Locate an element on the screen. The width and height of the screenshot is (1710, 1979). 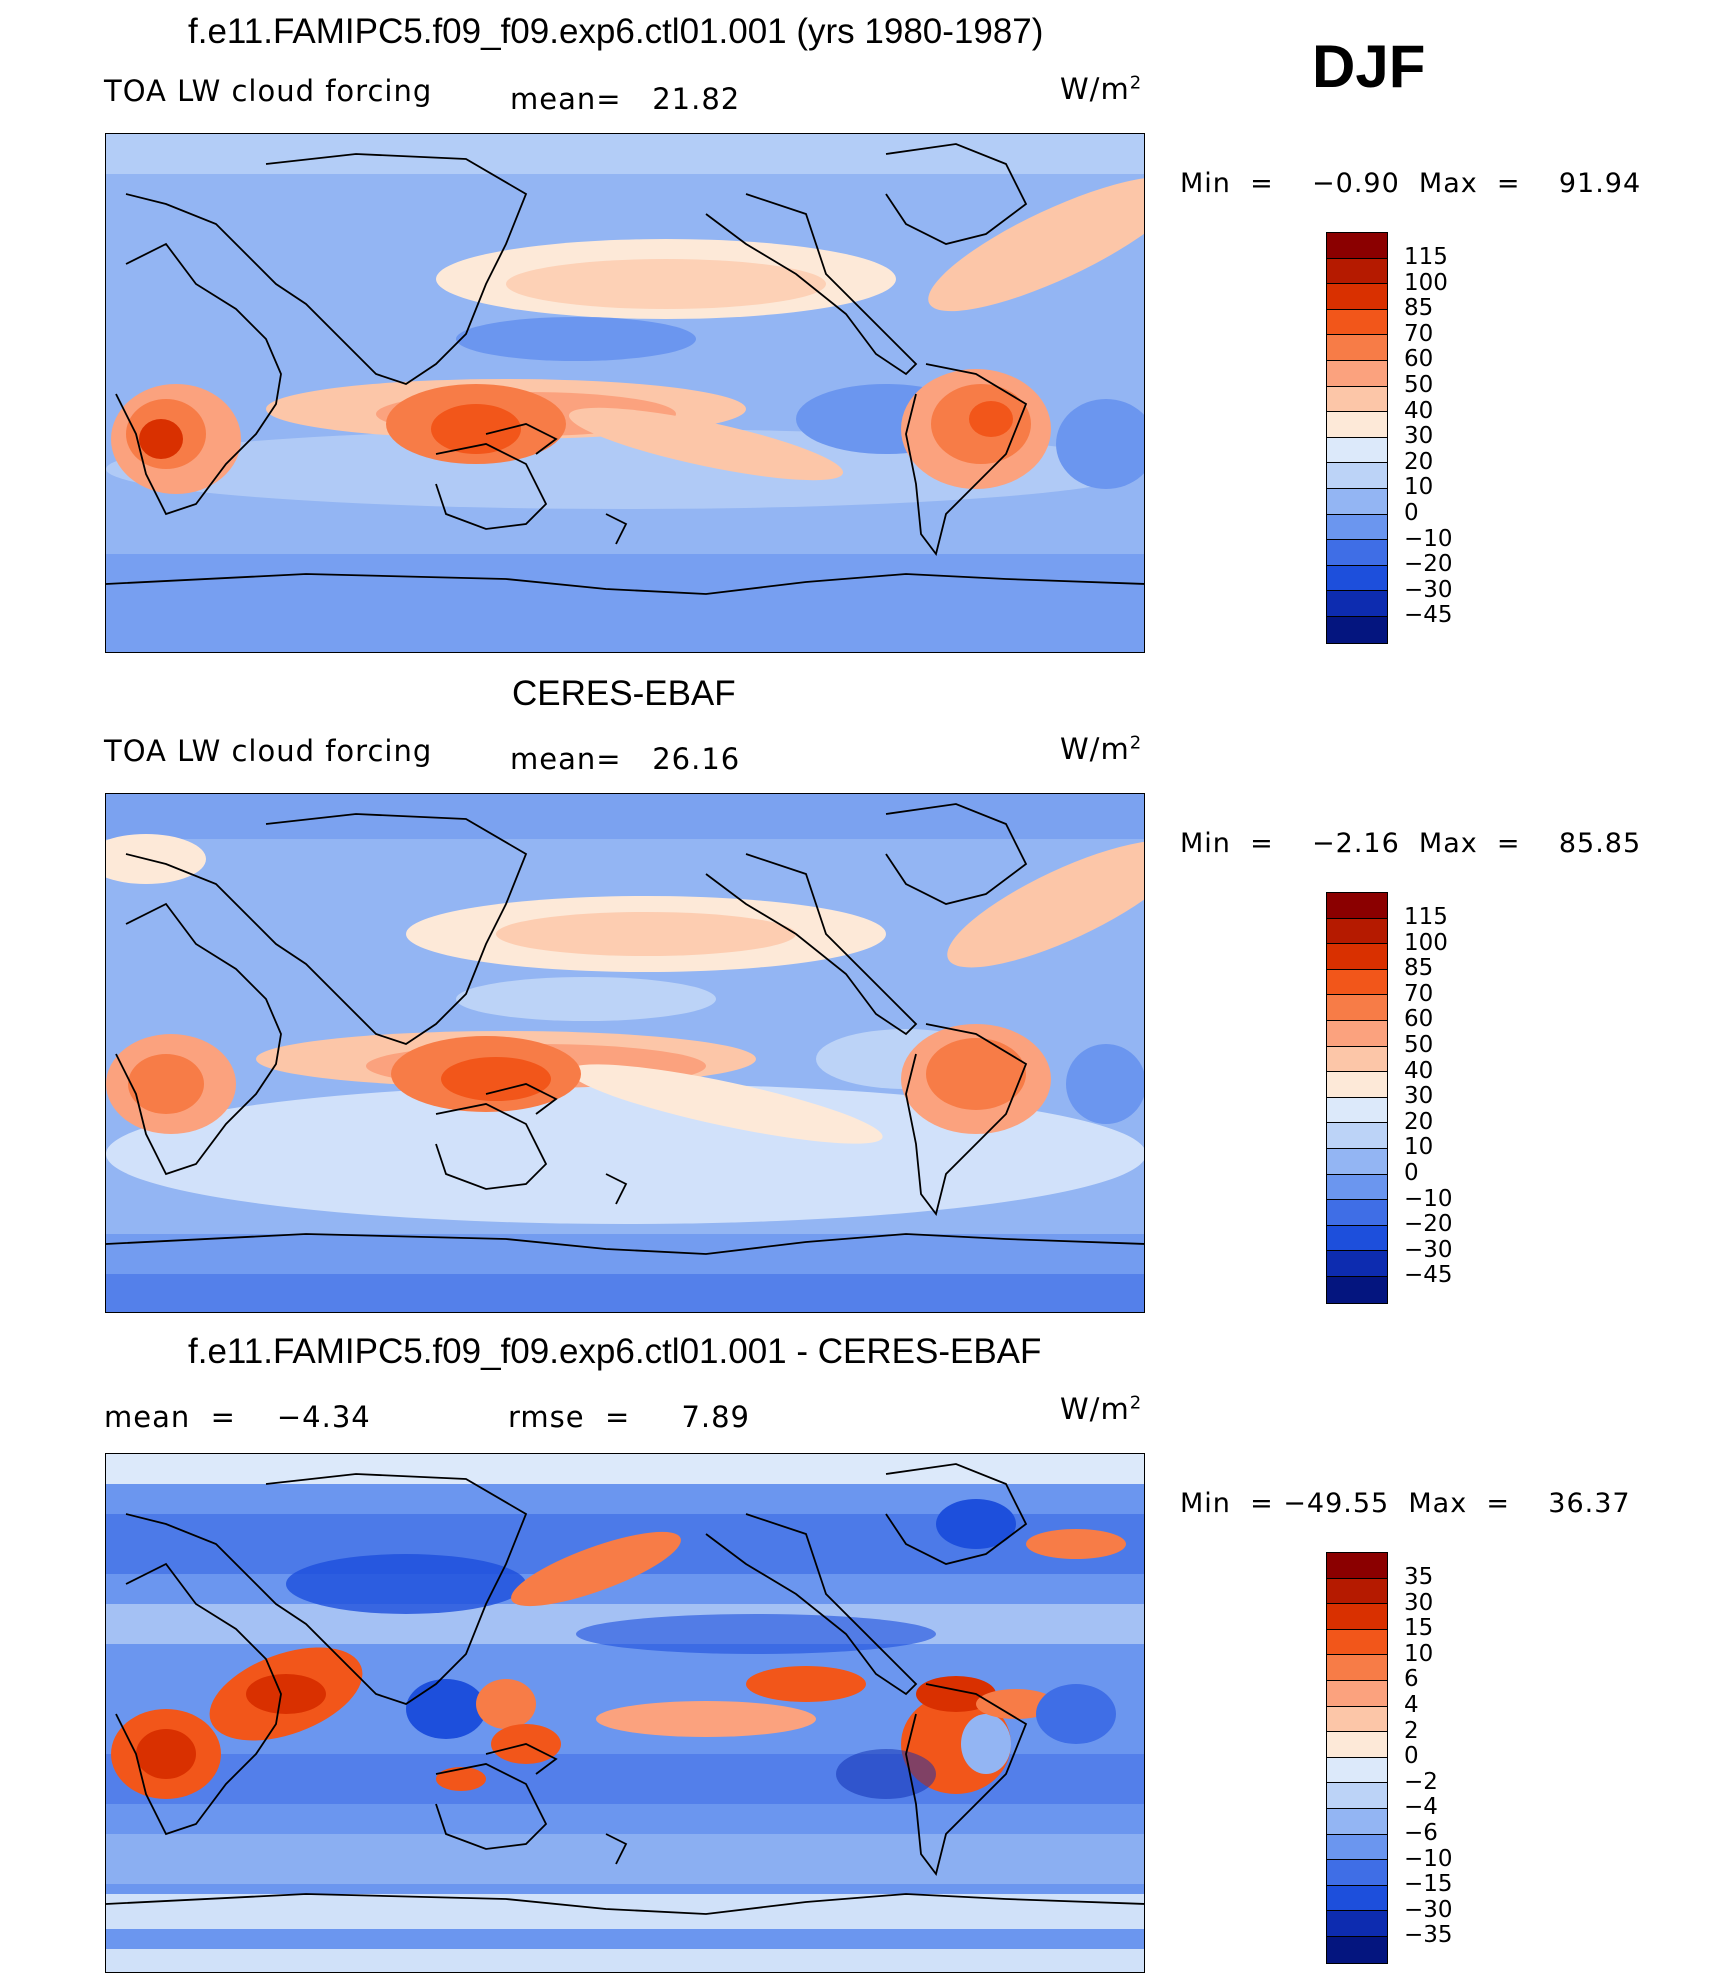
panel2-colorbar-label: 50 is located at coordinates (1419, 1044).